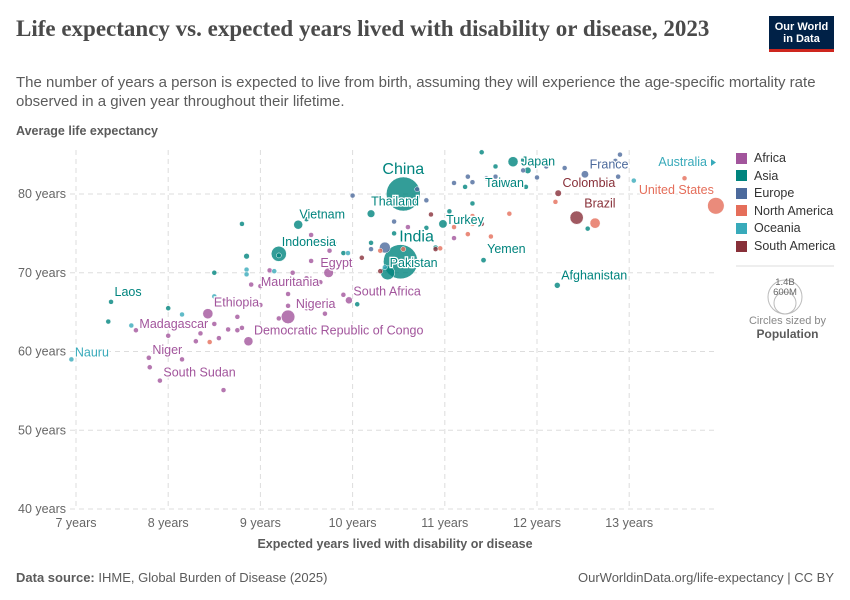  I want to click on point-label: South Sudan, so click(199, 373).